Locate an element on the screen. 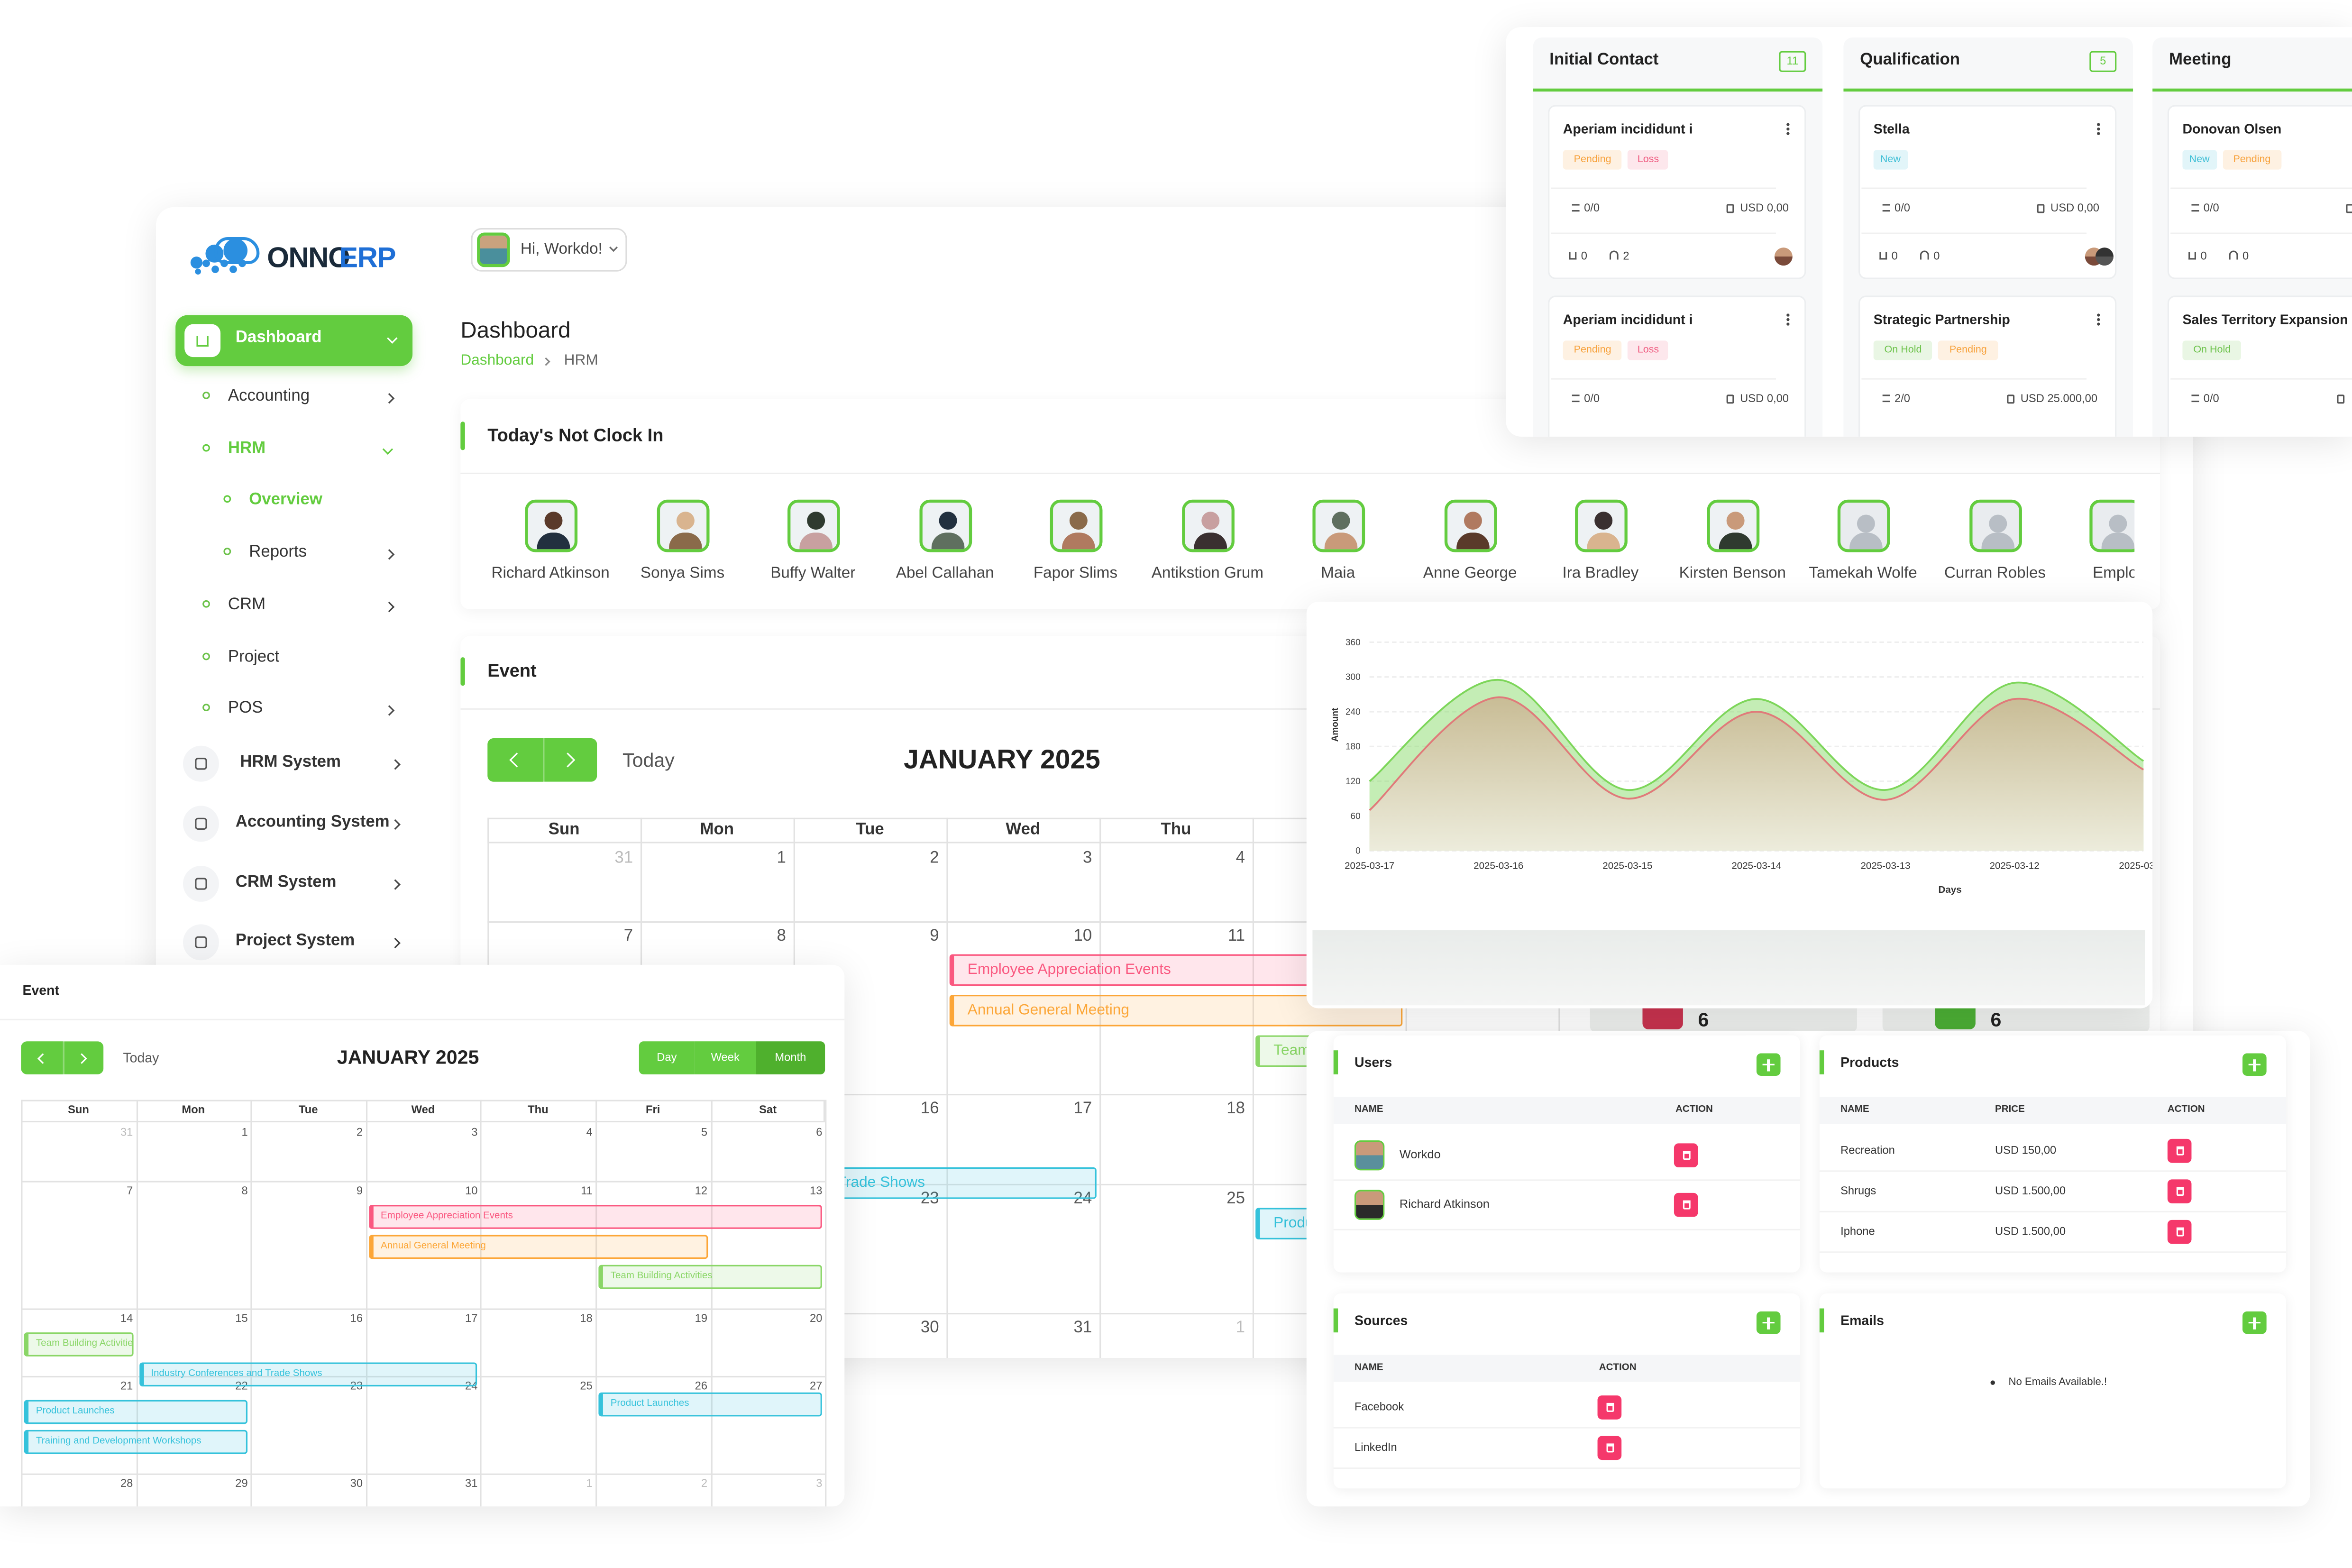 The width and height of the screenshot is (2352, 1568). menu-label: Dashboard is located at coordinates (278, 338).